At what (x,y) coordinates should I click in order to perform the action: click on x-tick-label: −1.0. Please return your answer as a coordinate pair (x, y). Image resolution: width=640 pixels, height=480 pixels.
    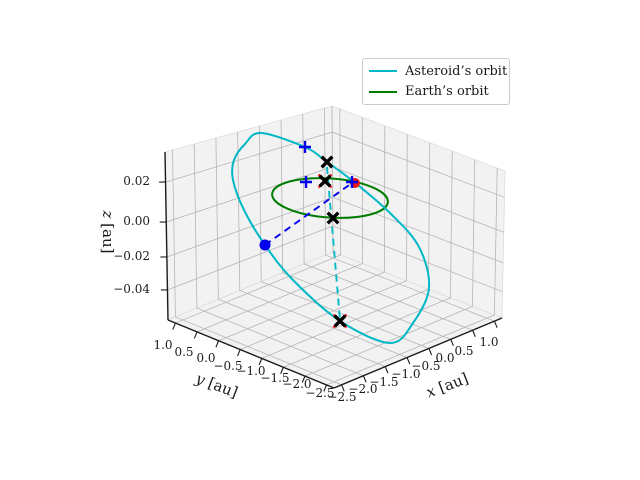
    Looking at the image, I should click on (405, 374).